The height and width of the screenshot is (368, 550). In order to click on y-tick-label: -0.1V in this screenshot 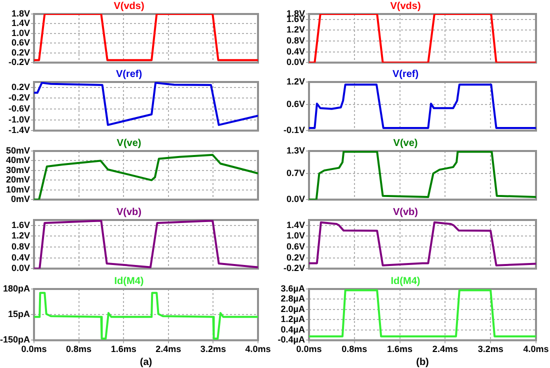, I will do `click(294, 130)`.